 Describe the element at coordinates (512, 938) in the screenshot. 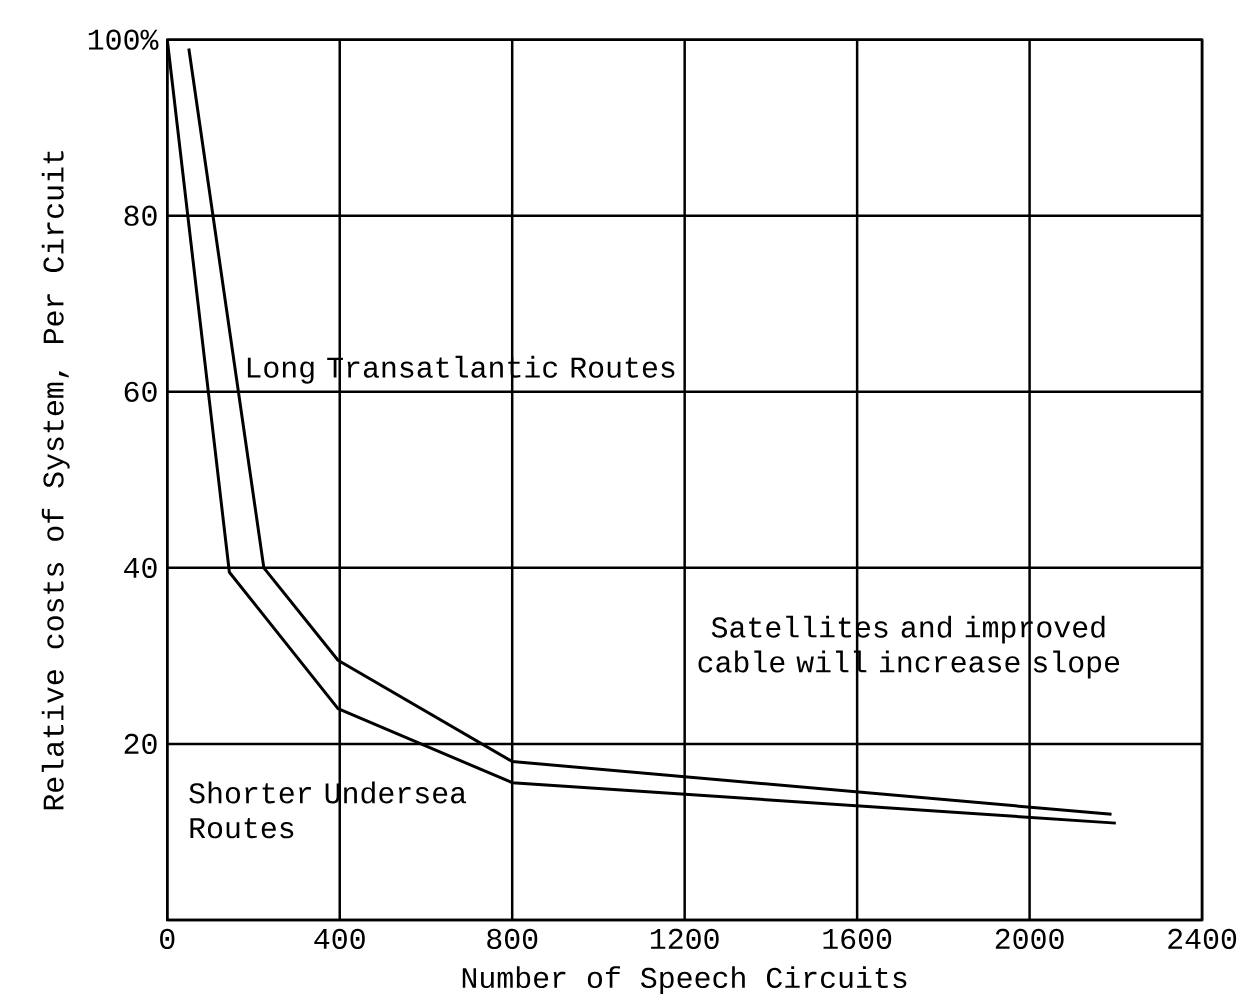

I see `x-tick-label: 800` at that location.